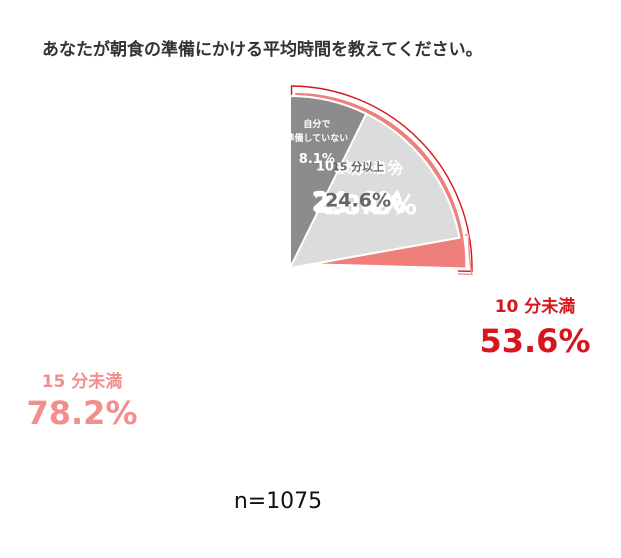 The width and height of the screenshot is (621, 558). I want to click on group-value: 53.6%, so click(534, 341).